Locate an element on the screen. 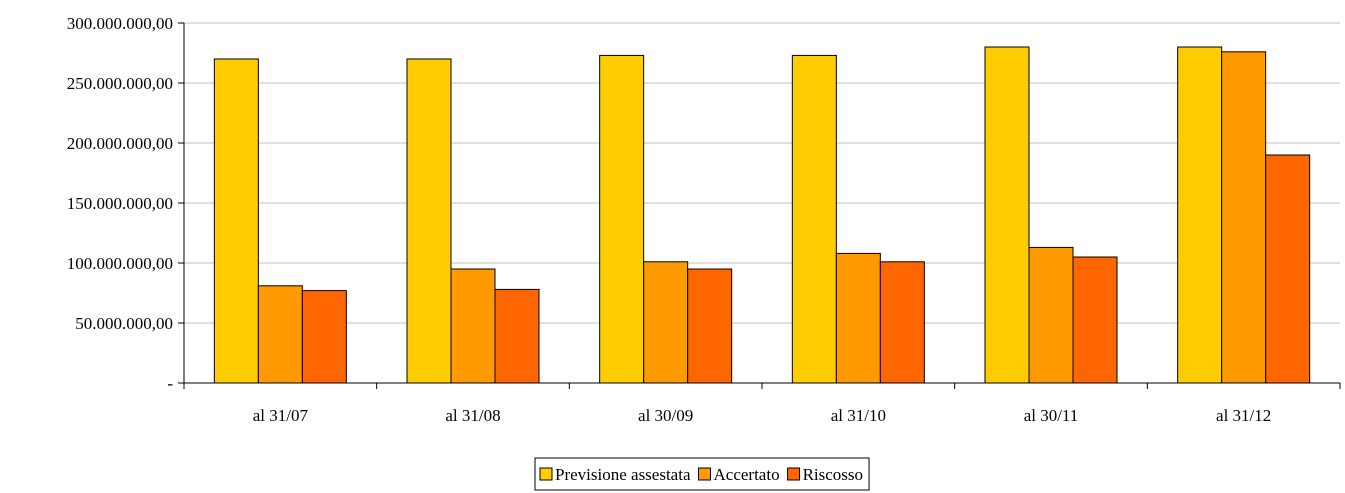 The height and width of the screenshot is (493, 1345). legend-label: Accertato is located at coordinates (747, 474).